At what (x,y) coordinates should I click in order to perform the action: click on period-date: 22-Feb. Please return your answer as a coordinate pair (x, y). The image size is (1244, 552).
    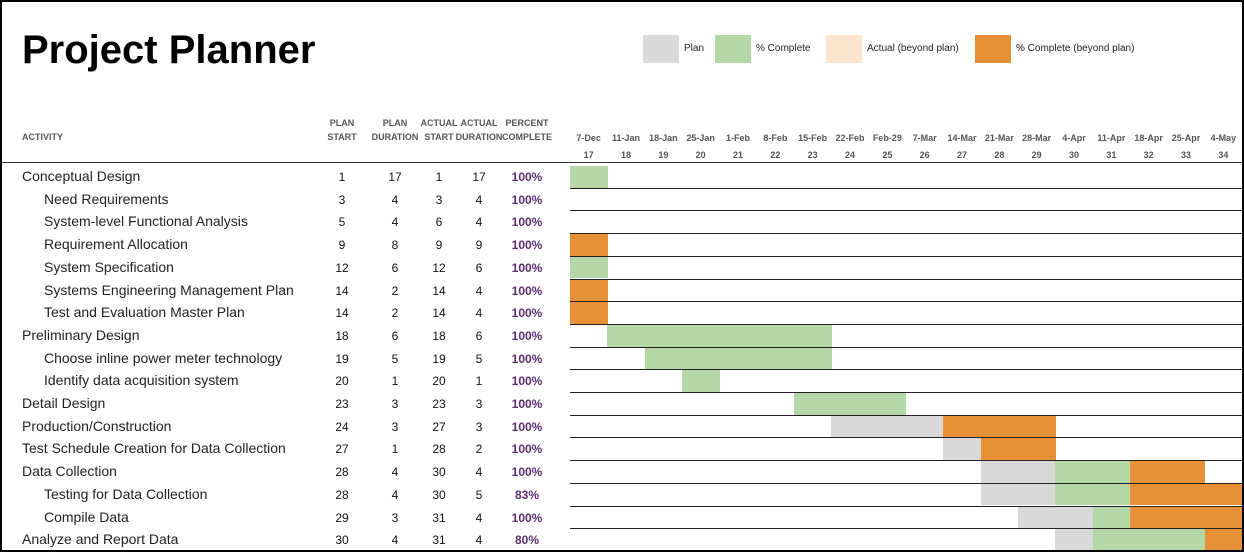
    Looking at the image, I should click on (850, 138).